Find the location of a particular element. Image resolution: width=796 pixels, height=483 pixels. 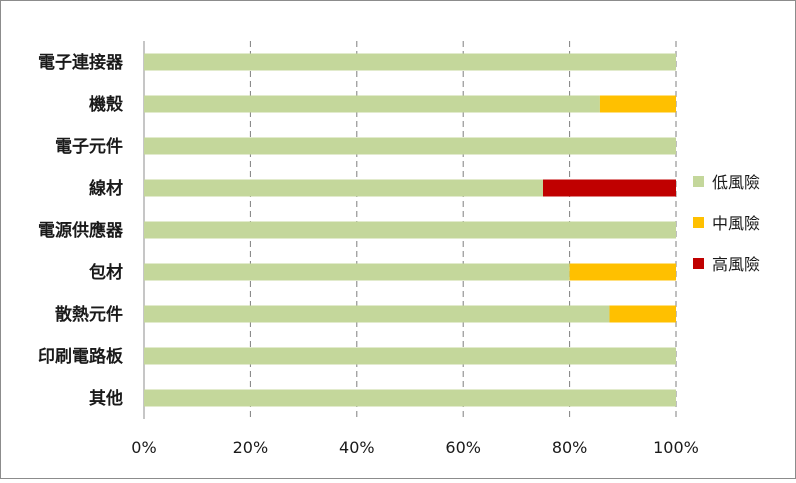

category-label: 其他 is located at coordinates (106, 398).